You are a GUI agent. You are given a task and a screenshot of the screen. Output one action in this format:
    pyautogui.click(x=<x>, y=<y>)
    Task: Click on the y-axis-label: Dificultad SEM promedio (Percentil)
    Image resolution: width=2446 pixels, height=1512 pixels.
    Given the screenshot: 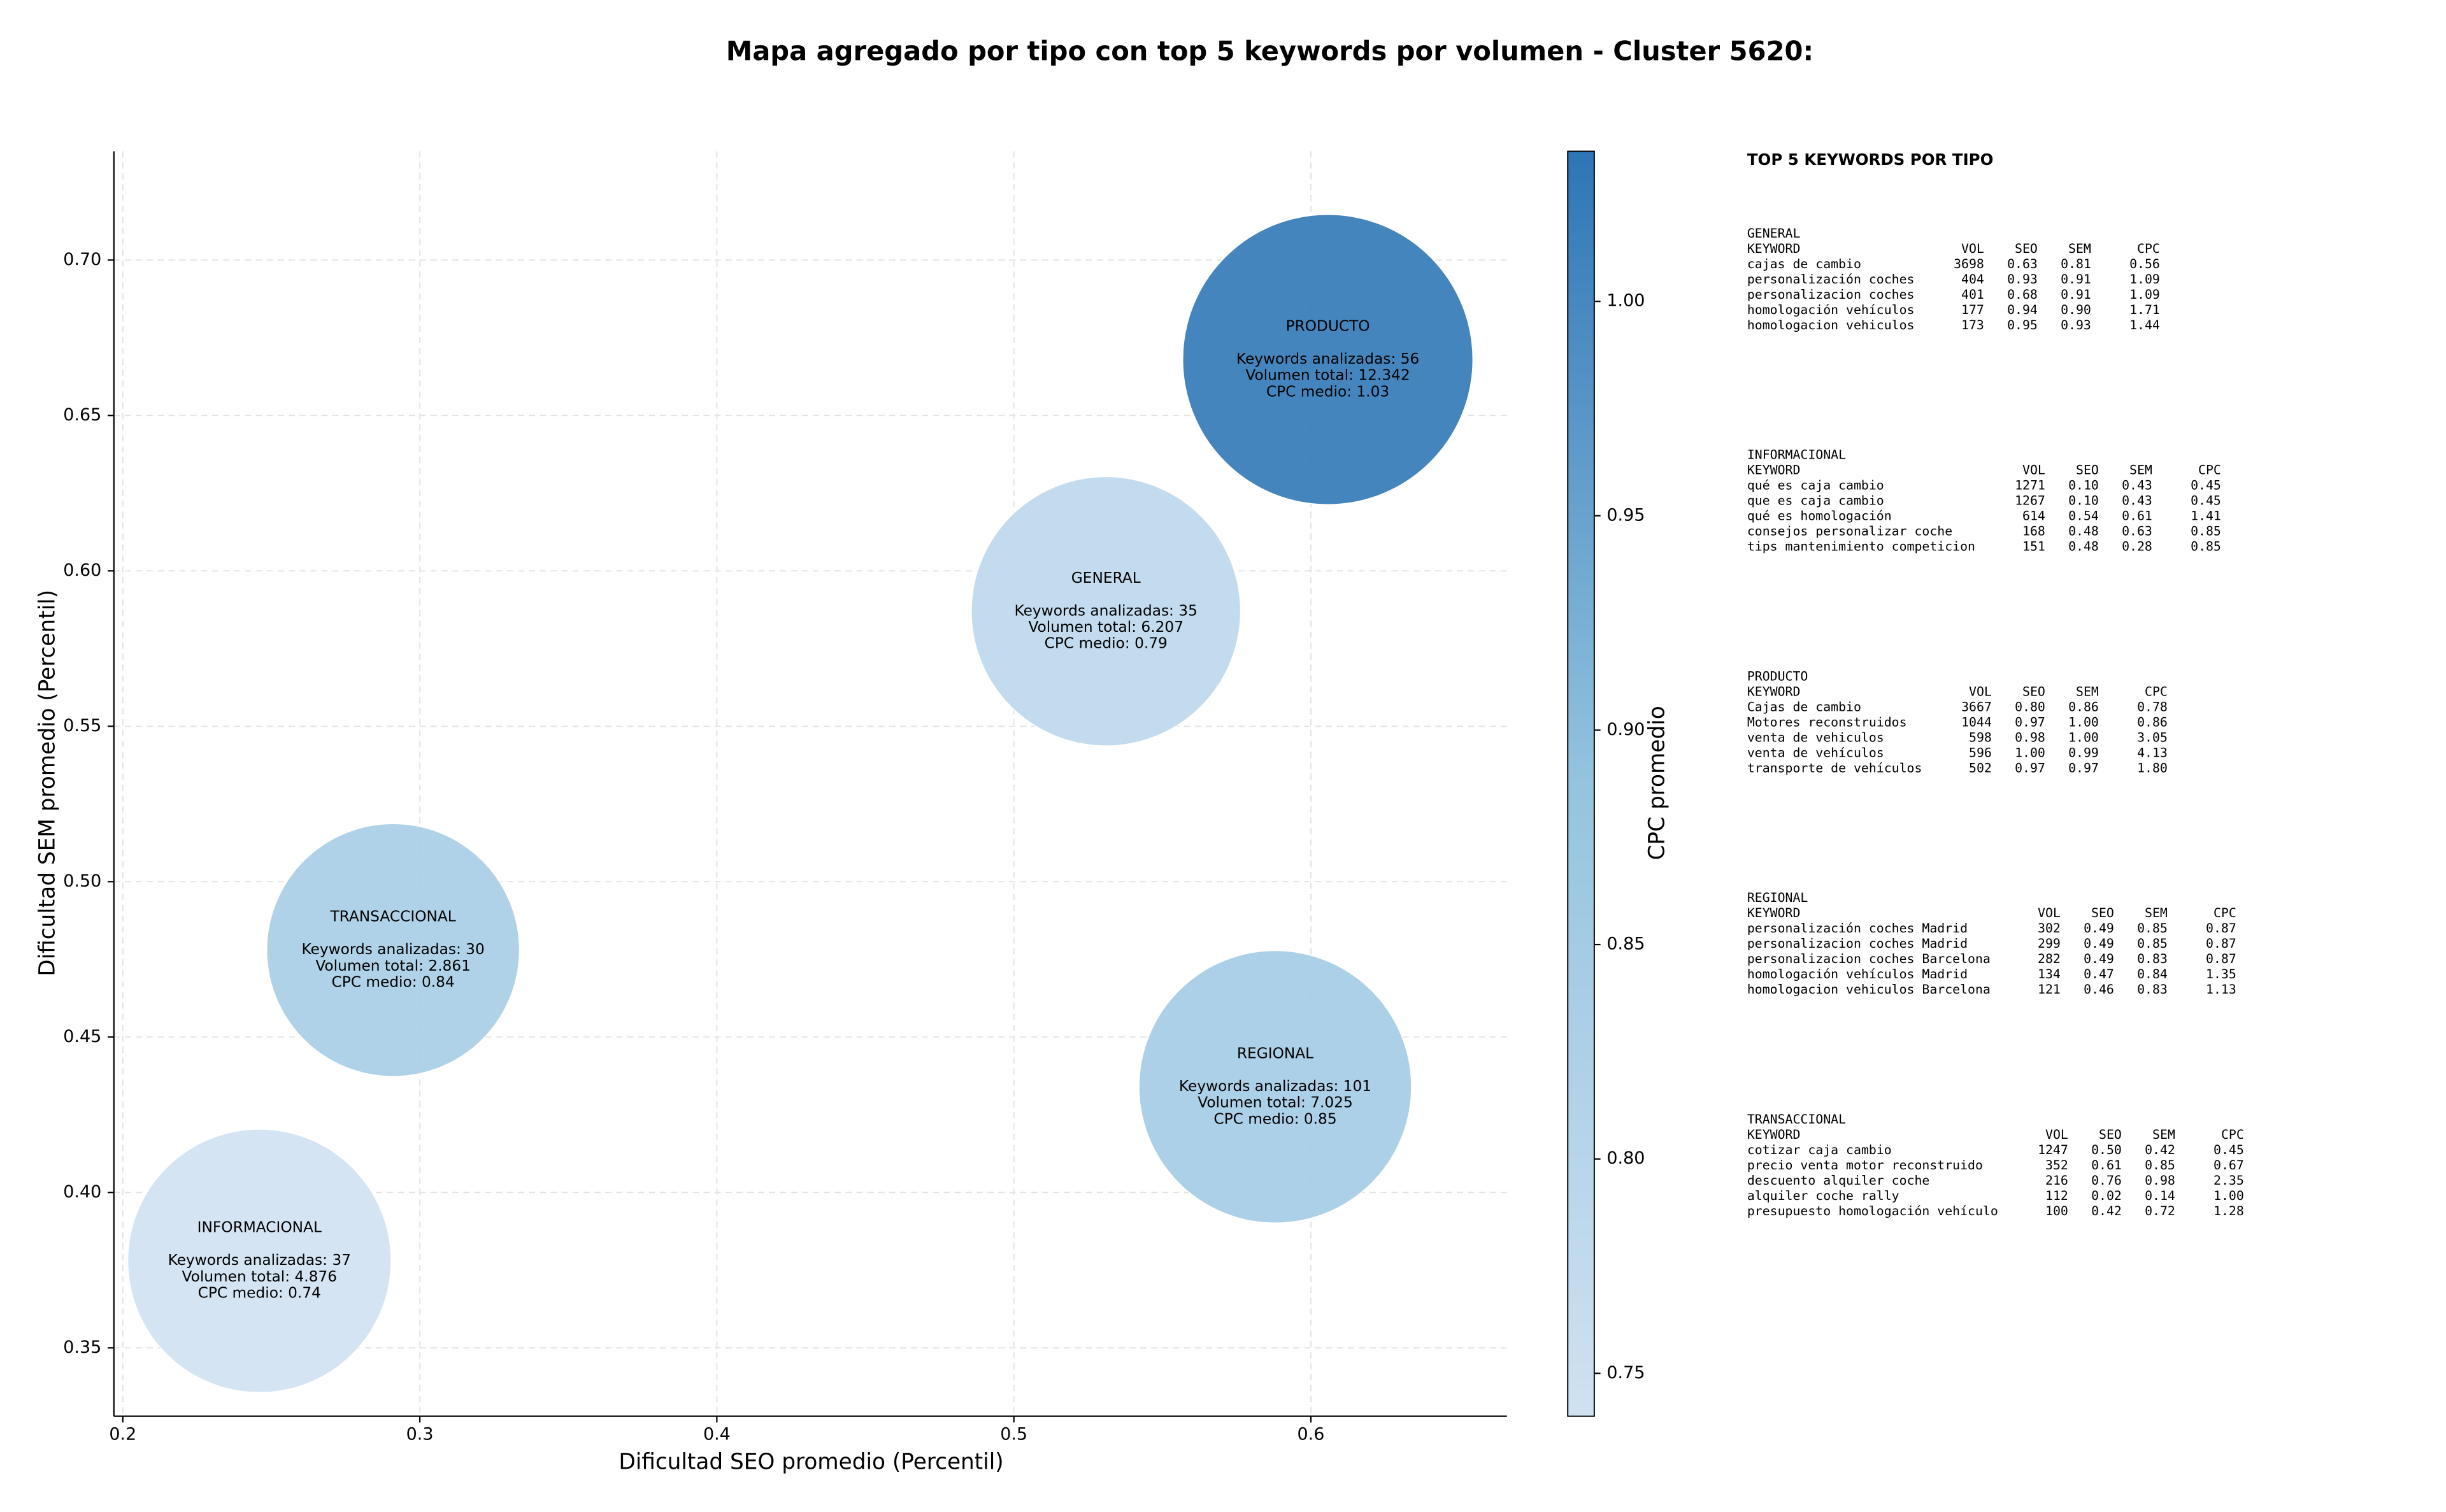 What is the action you would take?
    pyautogui.click(x=47, y=783)
    